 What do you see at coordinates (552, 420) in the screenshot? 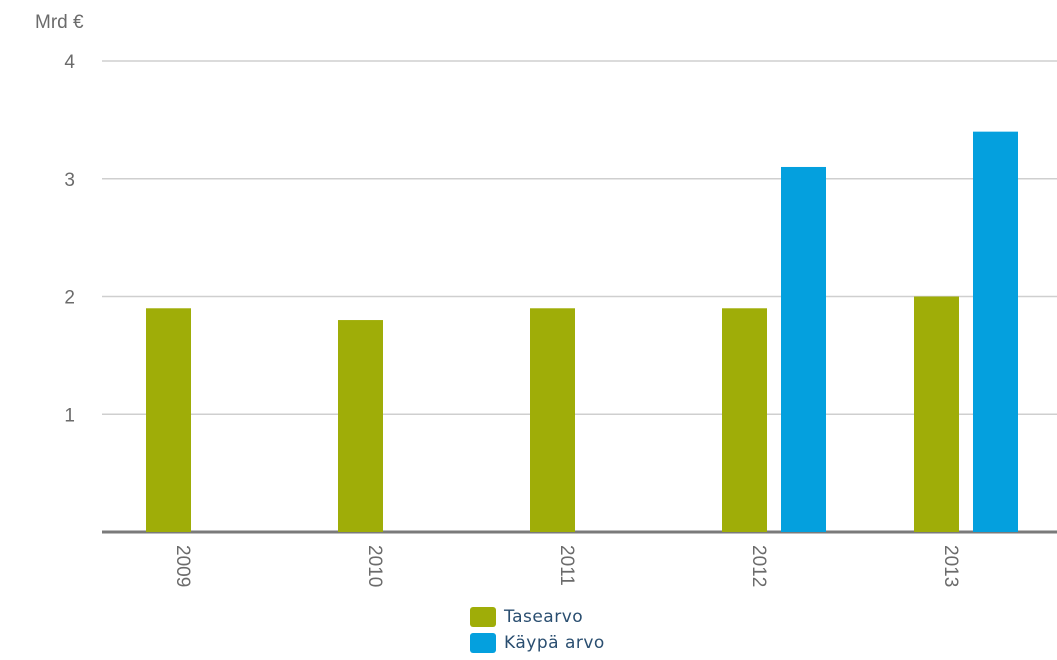
I see `bar-tasearvo-2011` at bounding box center [552, 420].